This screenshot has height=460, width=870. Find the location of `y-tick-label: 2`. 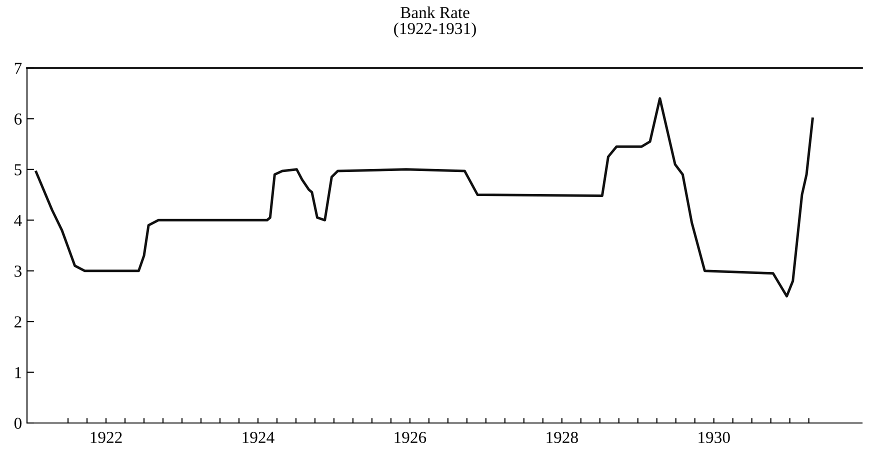

y-tick-label: 2 is located at coordinates (18, 322).